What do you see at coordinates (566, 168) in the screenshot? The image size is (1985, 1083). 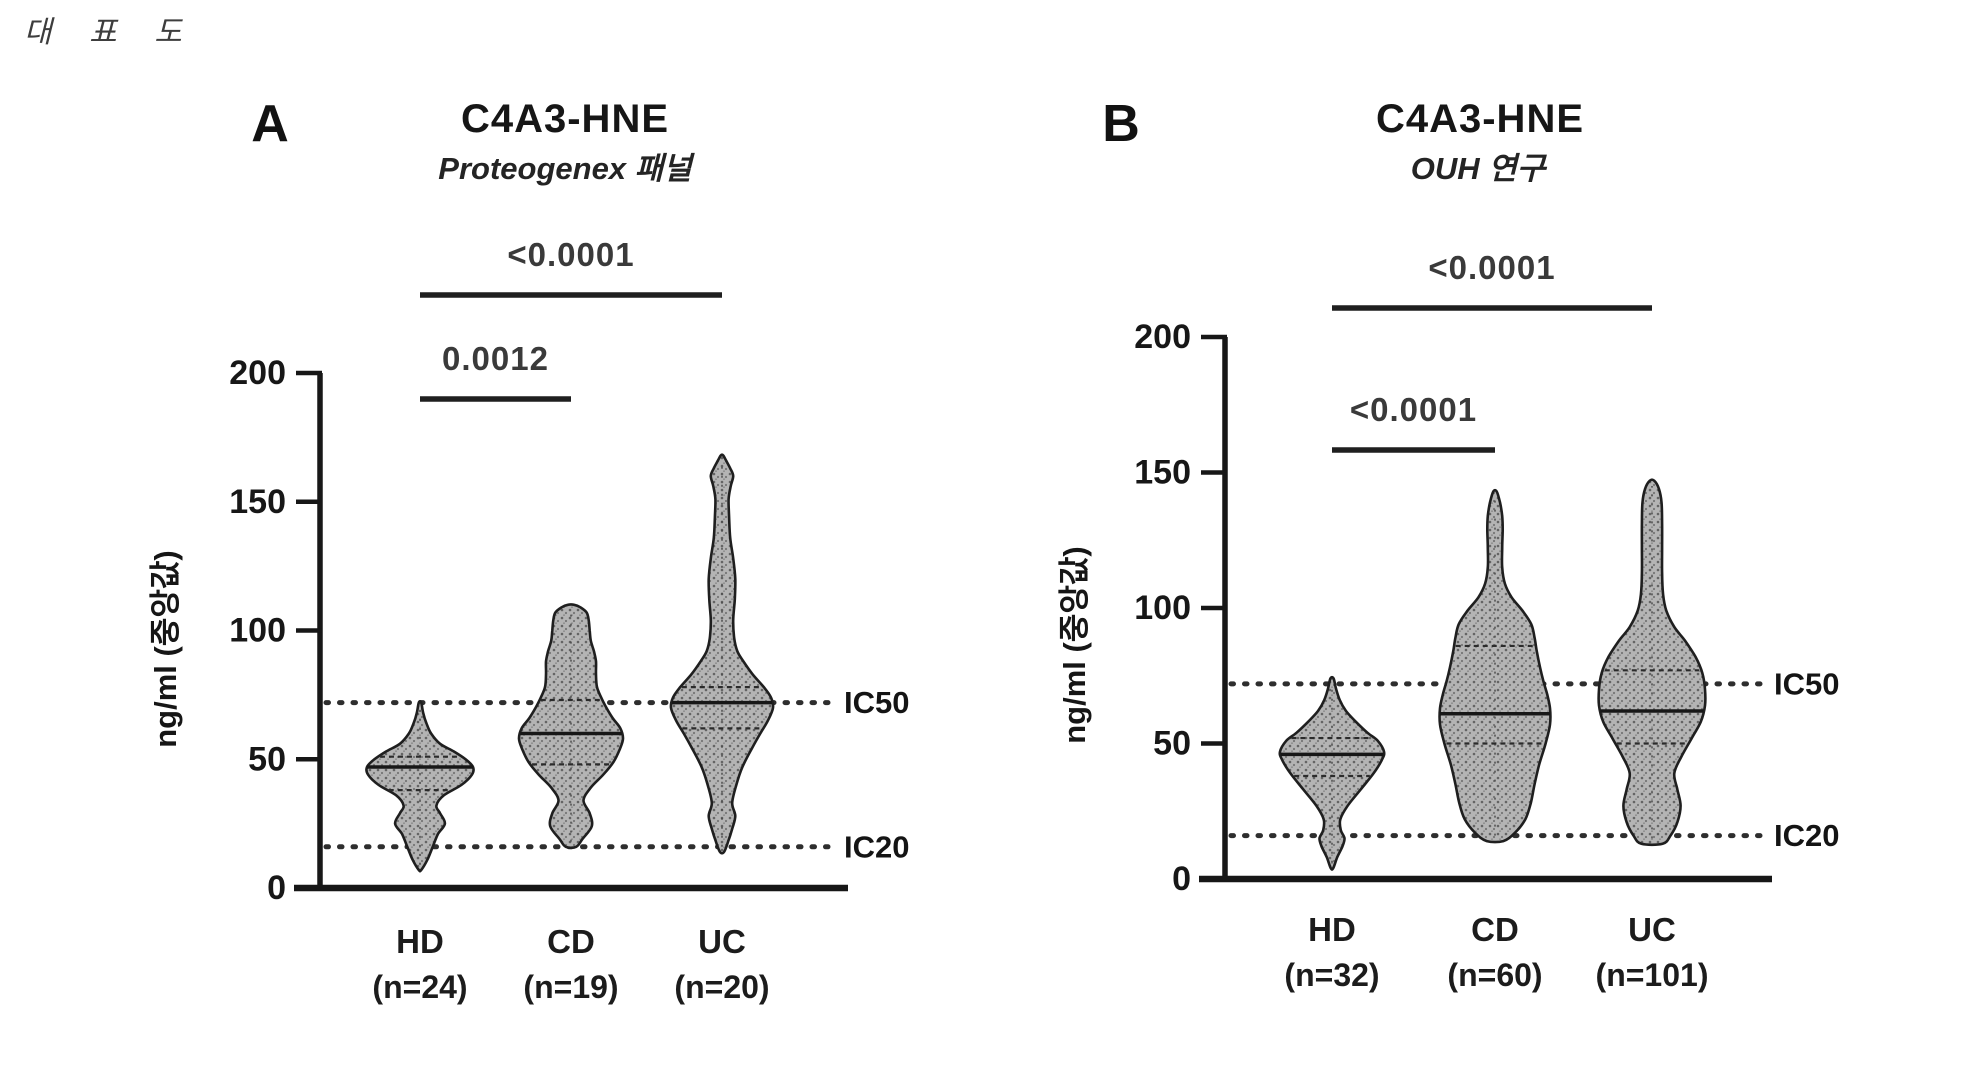 I see `panel-A-subtitle: Proteogenex 패널` at bounding box center [566, 168].